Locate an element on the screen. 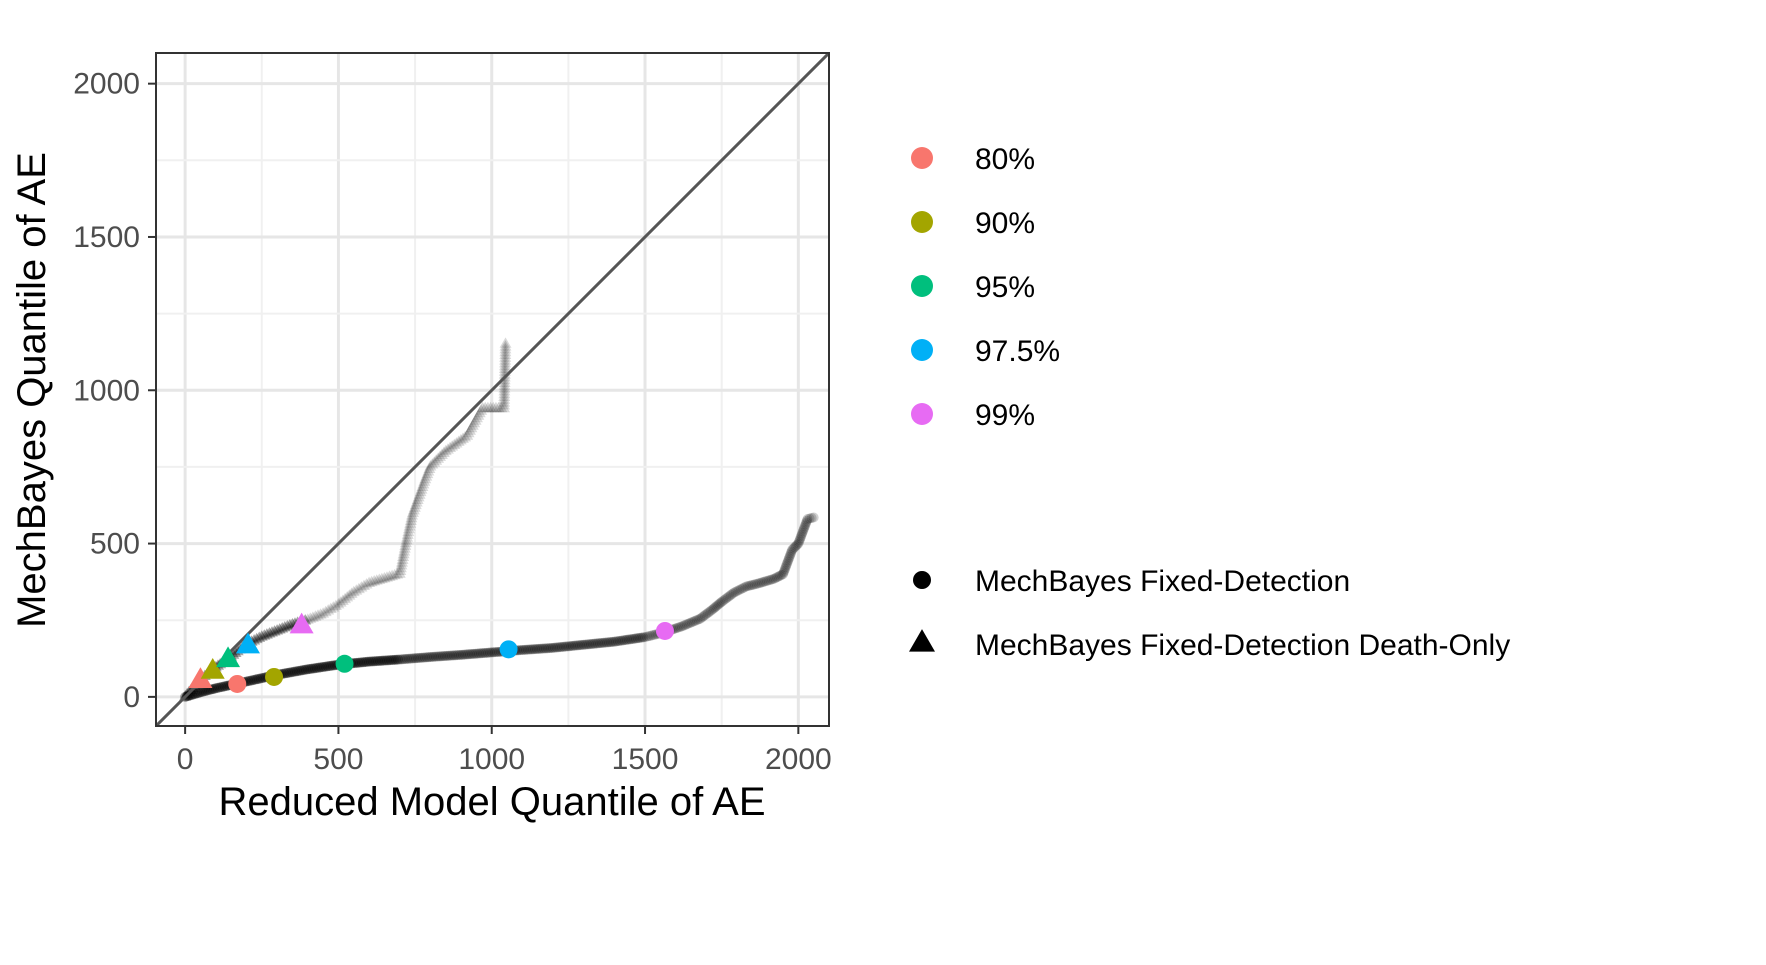 This screenshot has width=1766, height=965. quantile-circle-99pct is located at coordinates (664, 630).